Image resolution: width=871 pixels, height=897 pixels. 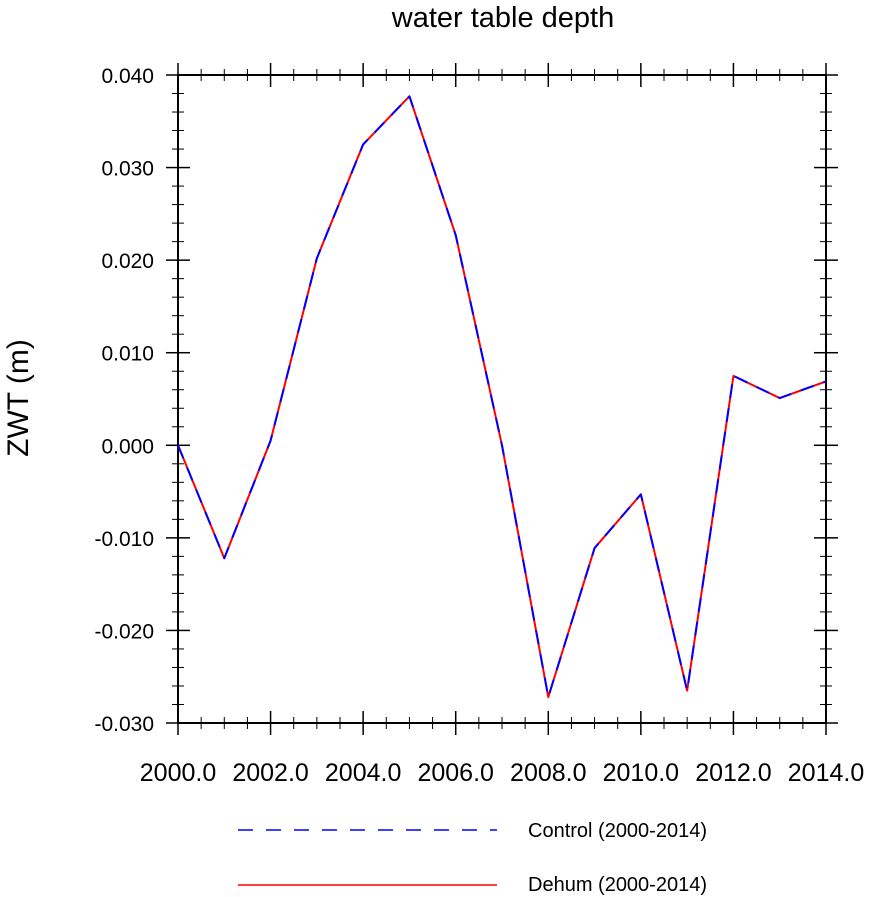 What do you see at coordinates (18, 398) in the screenshot?
I see `y-axis-label: ZWT (m)` at bounding box center [18, 398].